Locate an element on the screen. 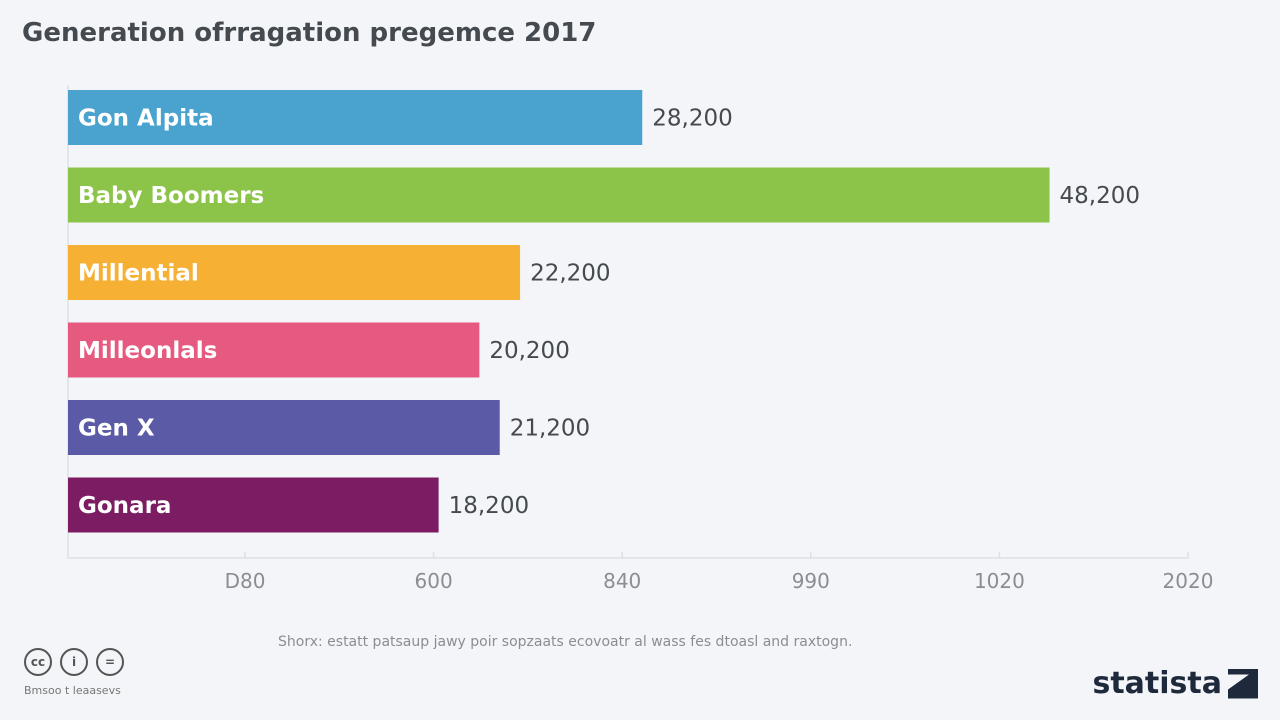 This screenshot has width=1280, height=720. bar-value-label: 20,200 is located at coordinates (529, 351).